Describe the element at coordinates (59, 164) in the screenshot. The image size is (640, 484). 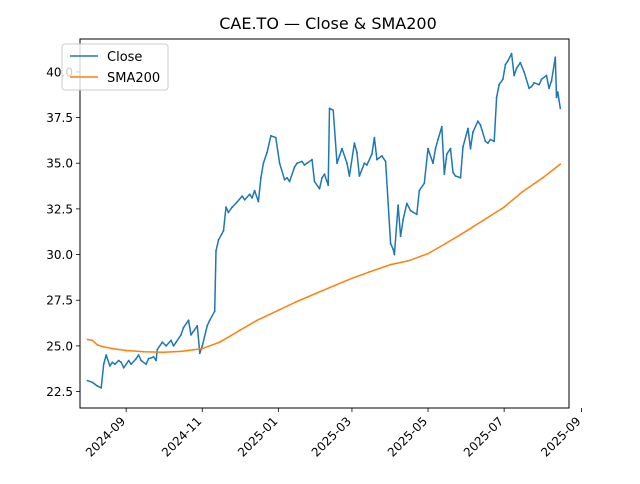
I see `y-tick-label: 35.0` at that location.